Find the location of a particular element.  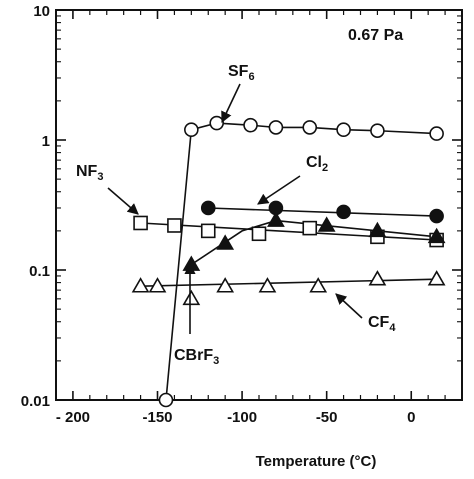

x-tick-label: 0 is located at coordinates (411, 417).